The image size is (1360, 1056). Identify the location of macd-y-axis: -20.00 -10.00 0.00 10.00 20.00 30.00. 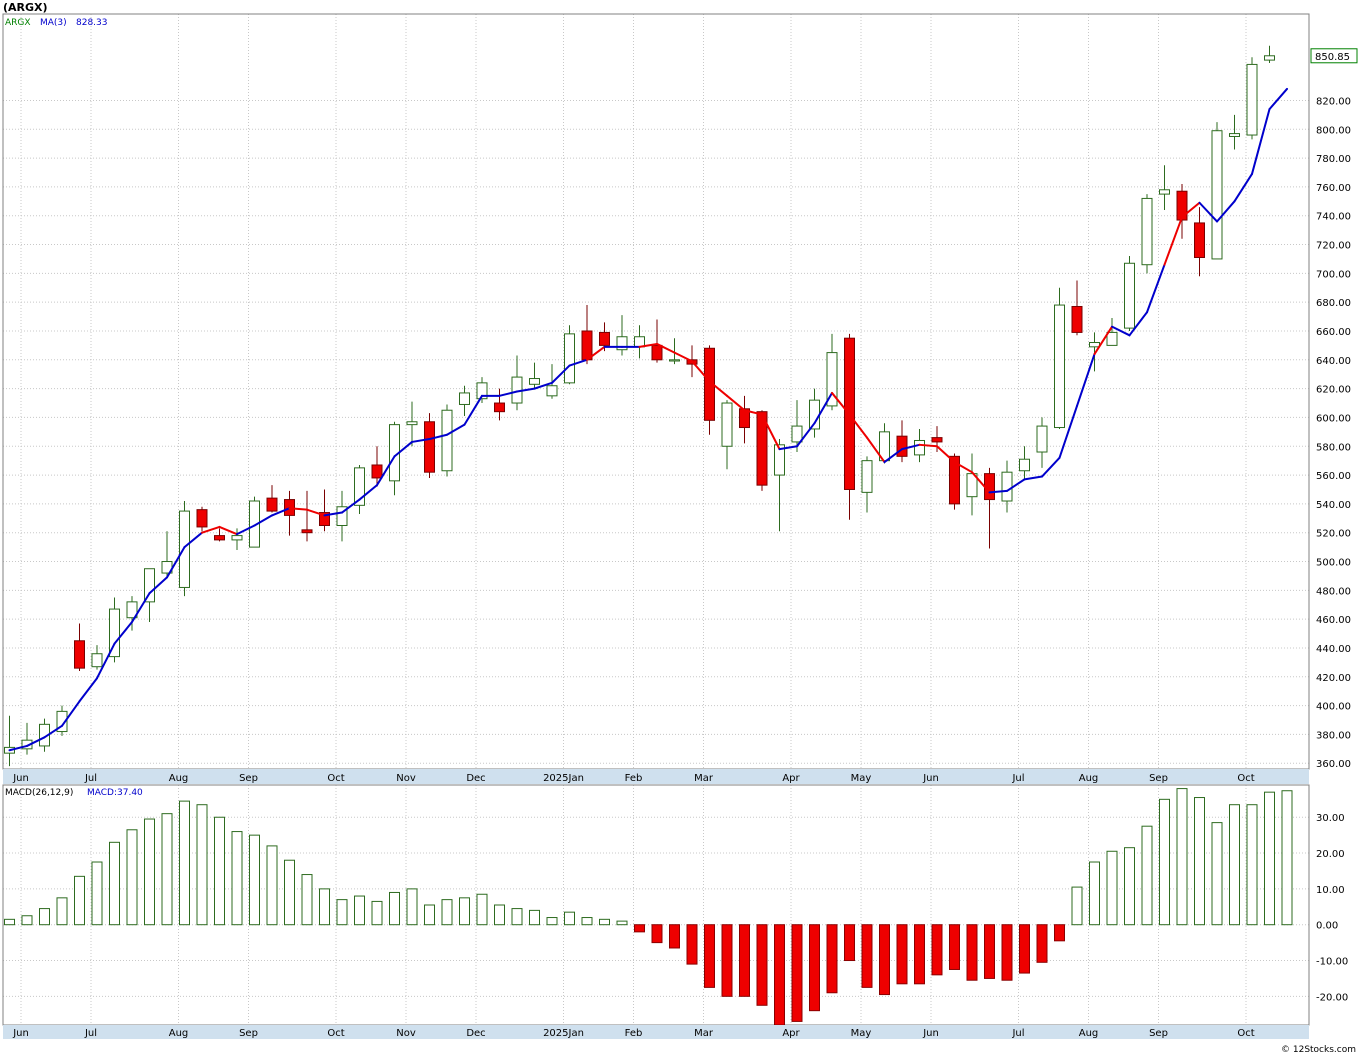
(1332, 908).